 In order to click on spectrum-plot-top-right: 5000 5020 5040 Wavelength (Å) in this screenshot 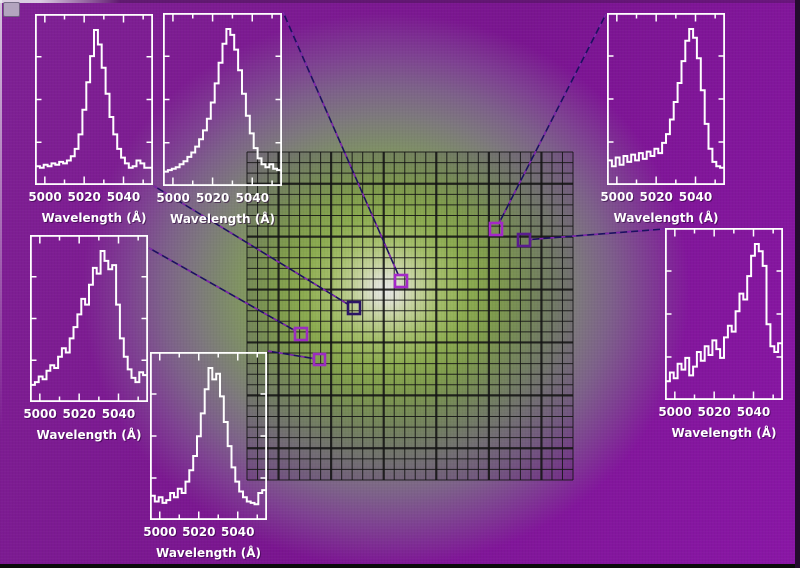, I will do `click(662, 118)`.